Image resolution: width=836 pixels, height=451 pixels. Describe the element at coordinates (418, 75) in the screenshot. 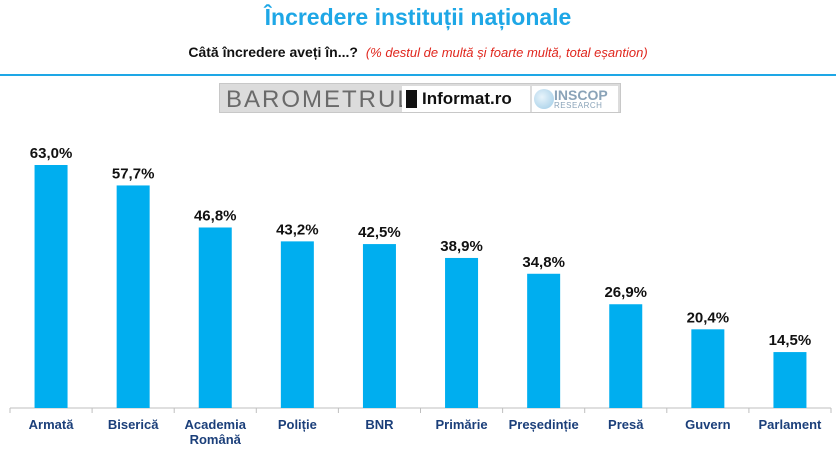

I see `header-divider` at that location.